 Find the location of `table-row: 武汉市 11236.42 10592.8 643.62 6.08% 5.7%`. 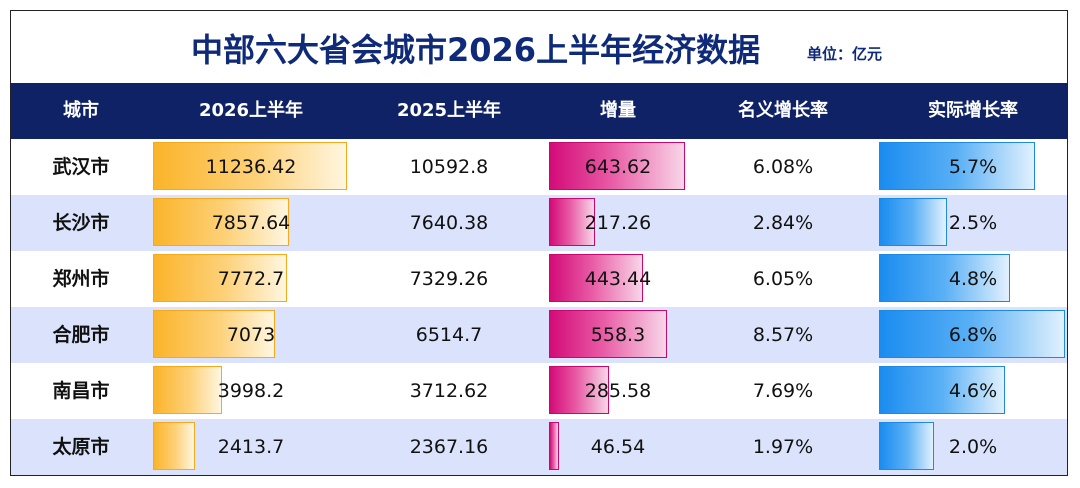

table-row: 武汉市 11236.42 10592.8 643.62 6.08% 5.7% is located at coordinates (539, 167).